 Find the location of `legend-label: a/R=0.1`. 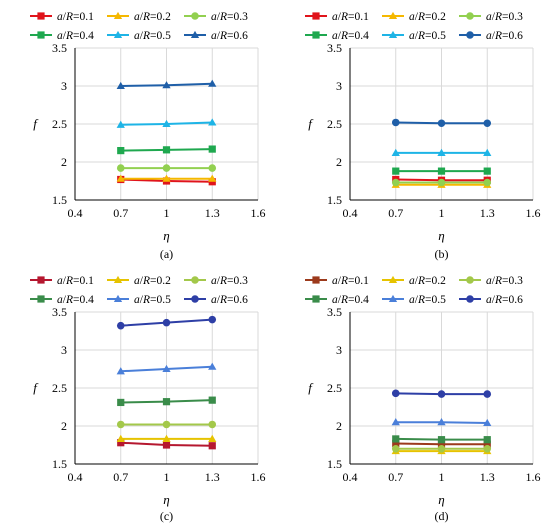

legend-label: a/R=0.1 is located at coordinates (75, 17).